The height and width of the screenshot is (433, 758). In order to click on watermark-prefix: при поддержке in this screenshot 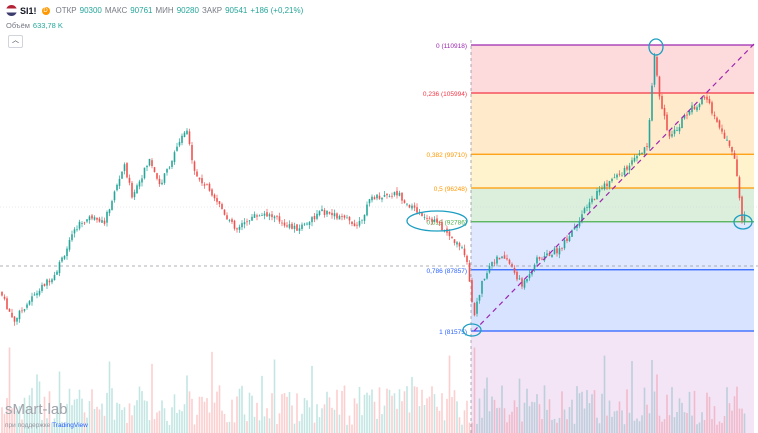, I will do `click(28, 425)`.